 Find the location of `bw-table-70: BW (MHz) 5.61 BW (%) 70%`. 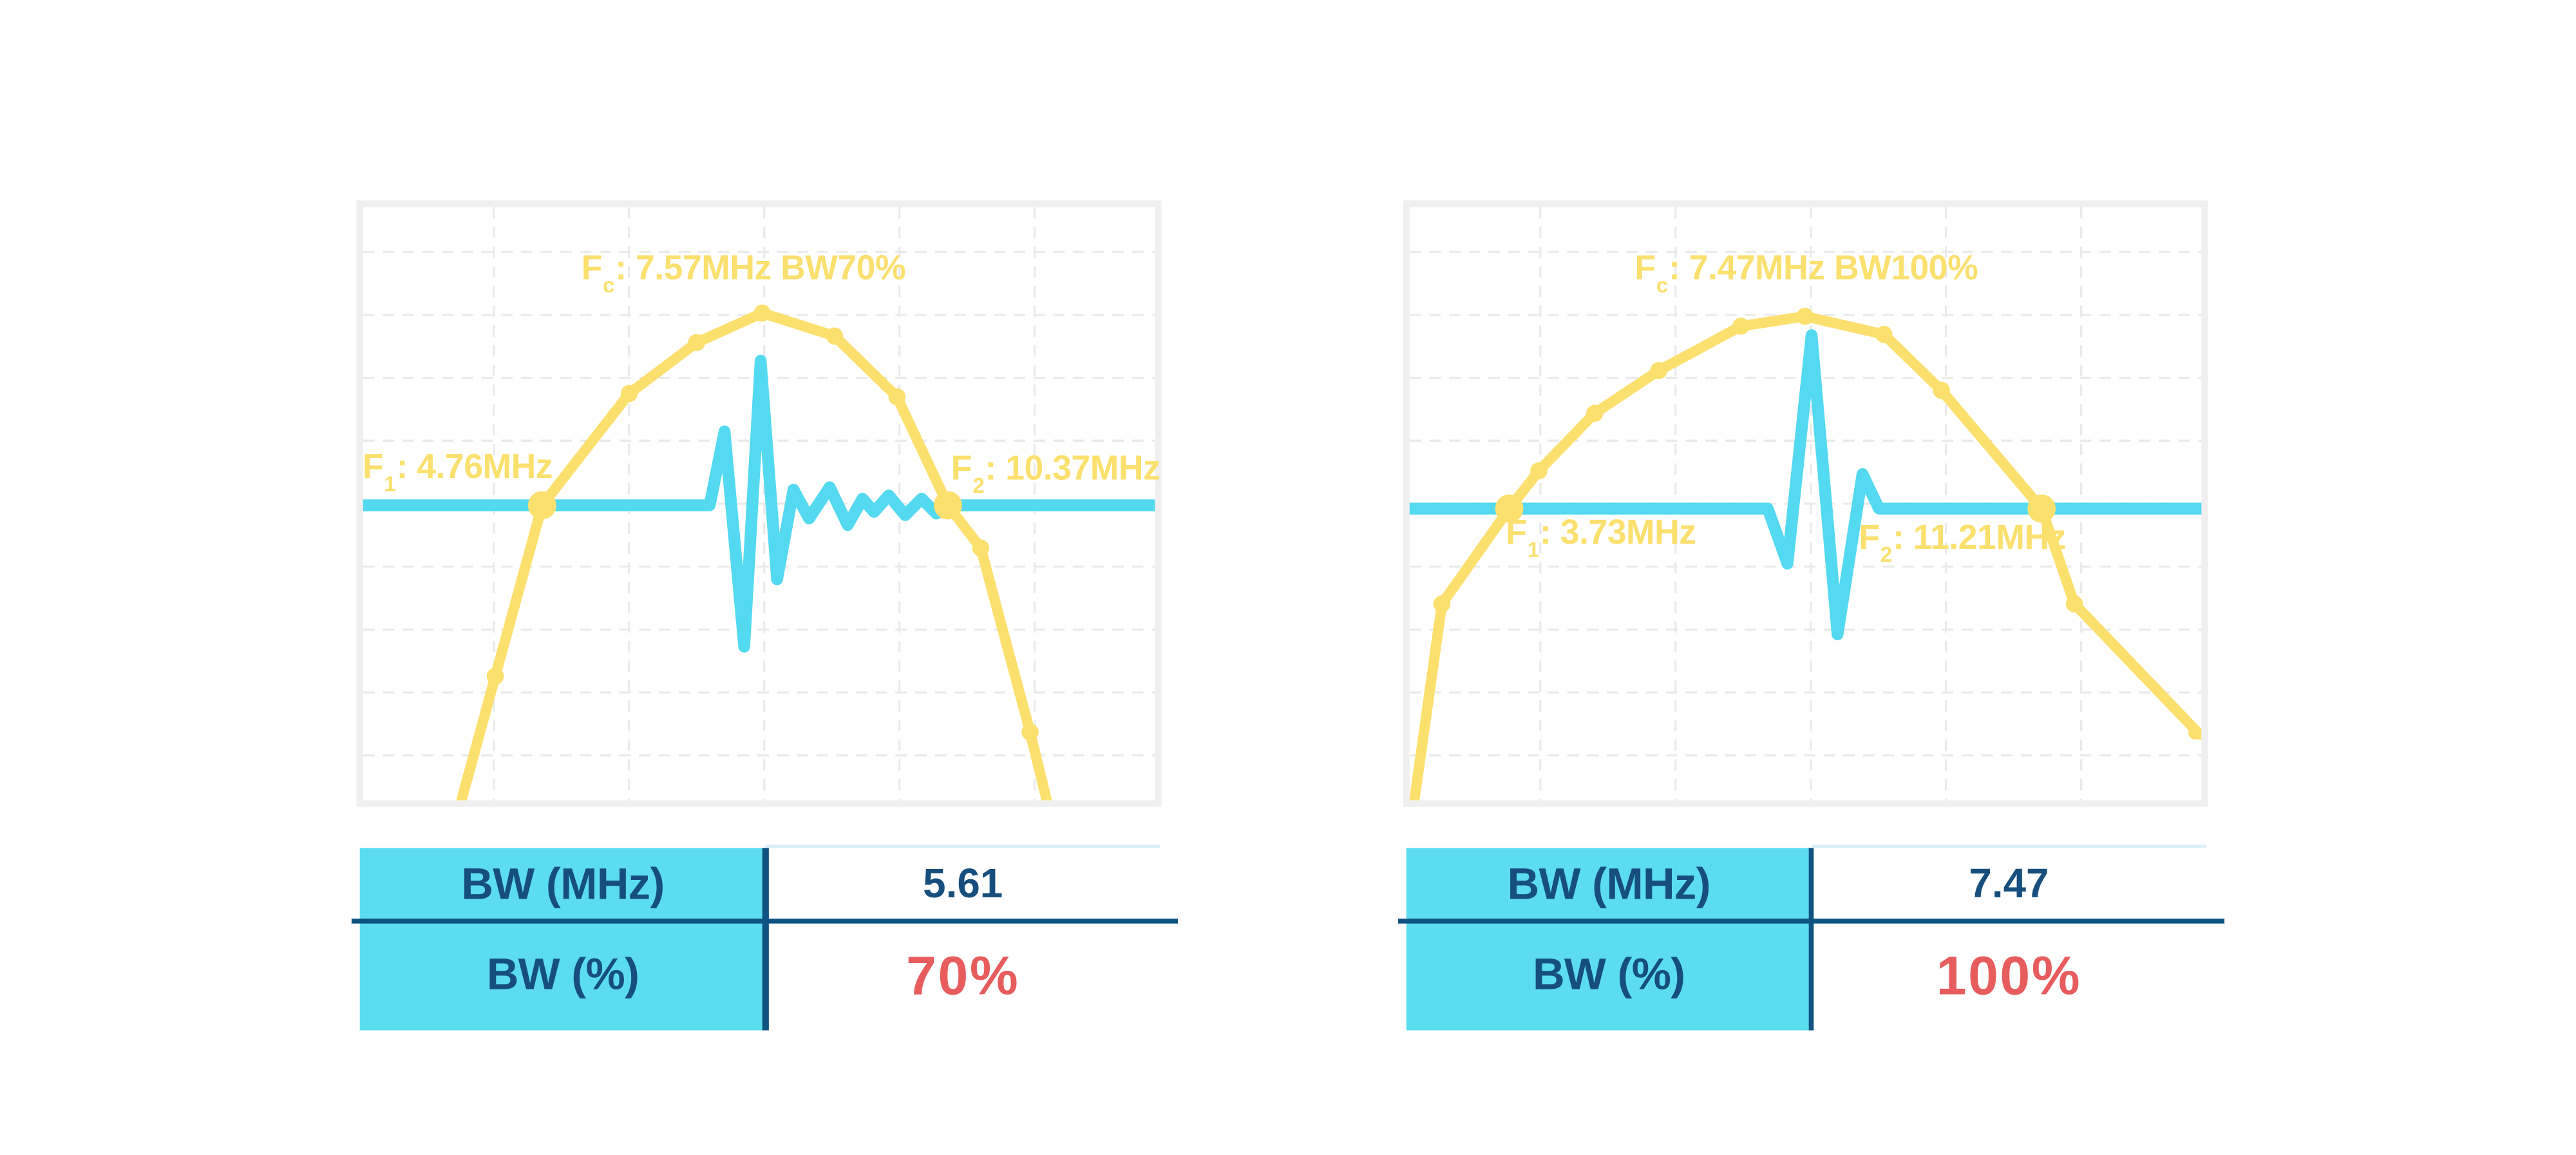

bw-table-70: BW (MHz) 5.61 BW (%) 70% is located at coordinates (765, 937).